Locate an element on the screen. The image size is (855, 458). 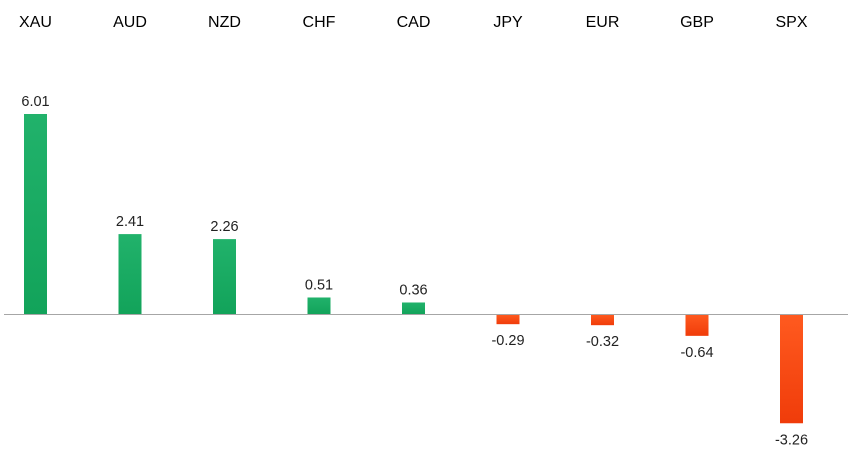
value-label-xau: 6.01 is located at coordinates (35, 102).